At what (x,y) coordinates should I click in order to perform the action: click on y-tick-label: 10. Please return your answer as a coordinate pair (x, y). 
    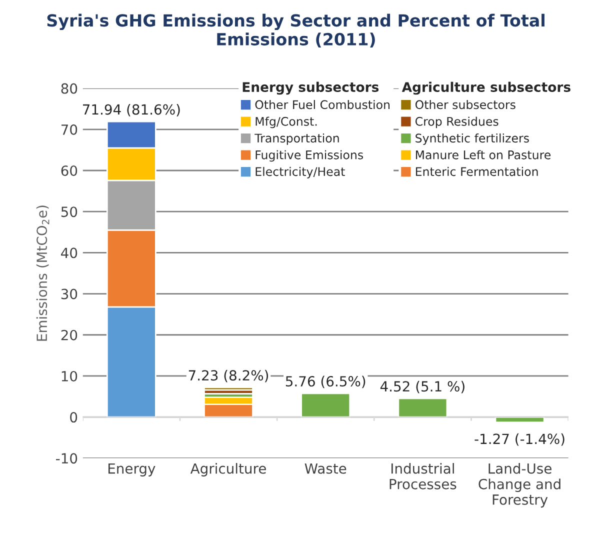
    Looking at the image, I should click on (70, 376).